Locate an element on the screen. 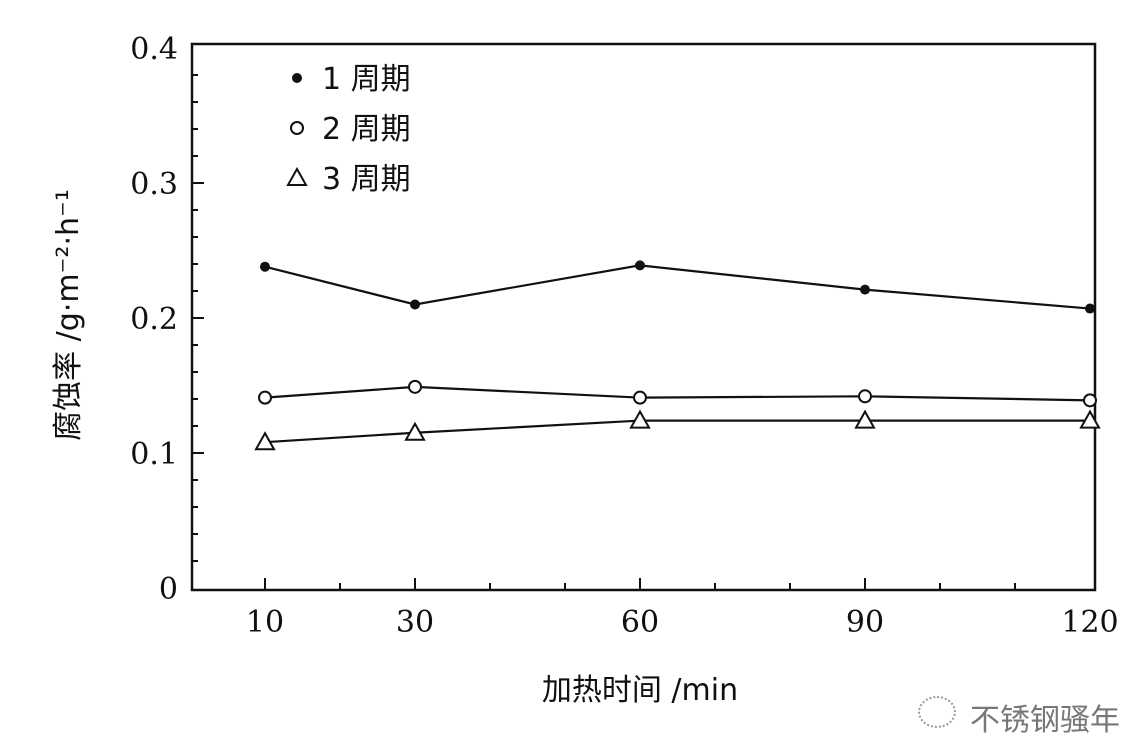  legend-label-3: 3 周期 is located at coordinates (366, 179).